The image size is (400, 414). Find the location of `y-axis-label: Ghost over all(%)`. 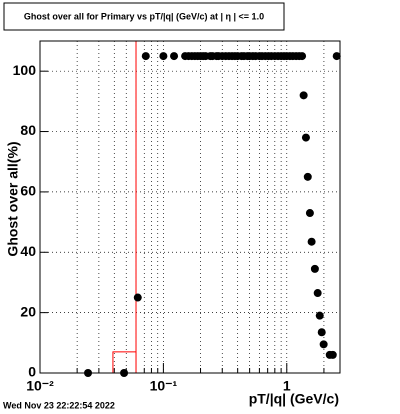

y-axis-label: Ghost over all(%) is located at coordinates (13, 198).